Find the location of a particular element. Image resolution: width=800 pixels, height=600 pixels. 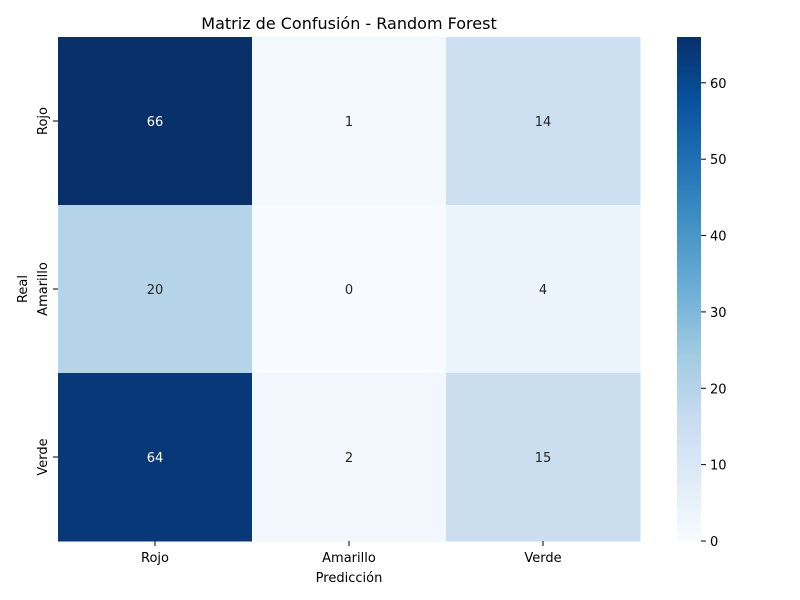

x-axis-label: Predicción is located at coordinates (349, 578).